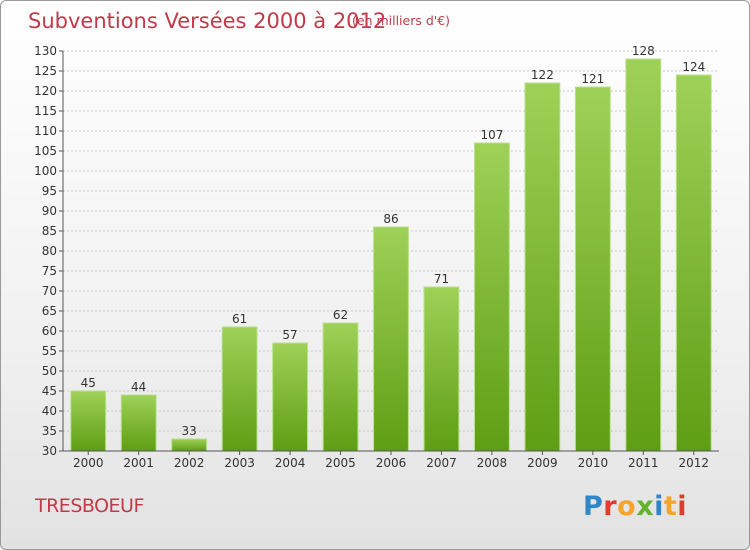  Describe the element at coordinates (88, 383) in the screenshot. I see `bar-value-label: 45` at that location.